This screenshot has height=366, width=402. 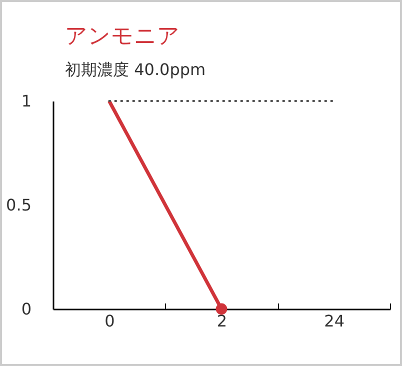 What do you see at coordinates (109, 321) in the screenshot?
I see `x-tick-label: 0` at bounding box center [109, 321].